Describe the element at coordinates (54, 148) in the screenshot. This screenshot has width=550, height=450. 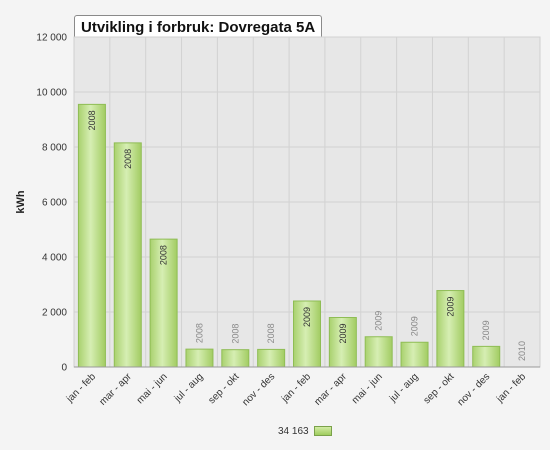
I see `y-tick-label: 8 000` at that location.